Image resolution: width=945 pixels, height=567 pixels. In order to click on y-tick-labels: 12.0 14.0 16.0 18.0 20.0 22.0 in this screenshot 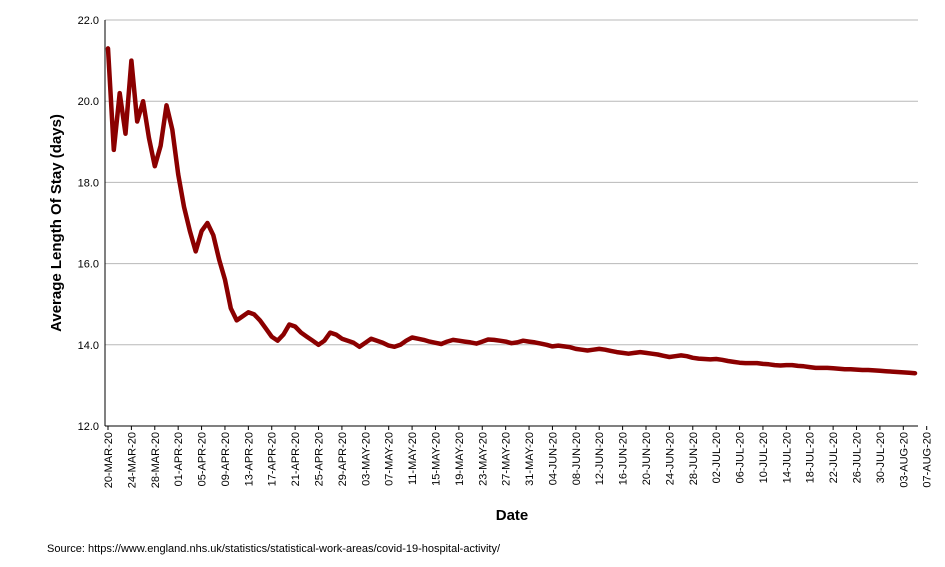, I will do `click(88, 224)`.